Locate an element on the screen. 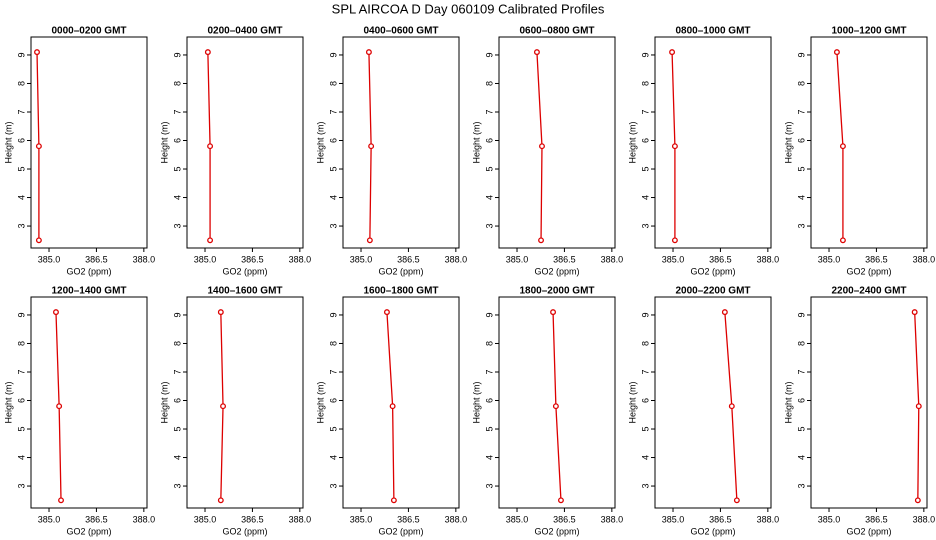 The width and height of the screenshot is (936, 540). panel-title: 0200–0400 GMT is located at coordinates (244, 31).